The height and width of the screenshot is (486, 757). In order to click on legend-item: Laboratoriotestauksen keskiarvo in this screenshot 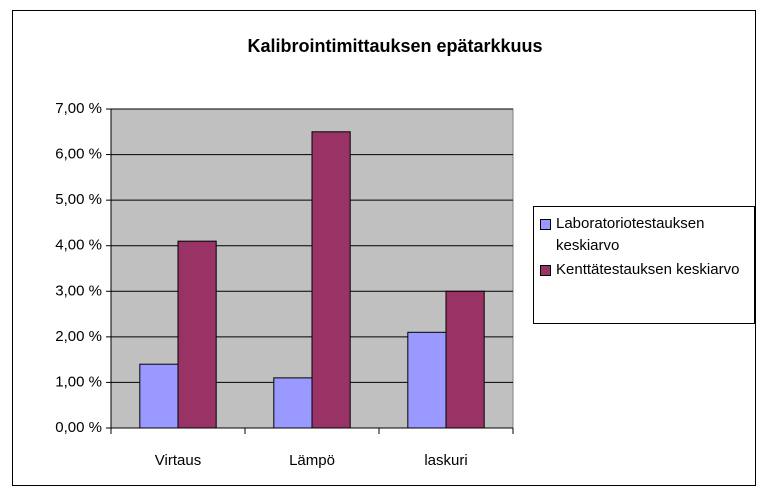, I will do `click(647, 235)`.